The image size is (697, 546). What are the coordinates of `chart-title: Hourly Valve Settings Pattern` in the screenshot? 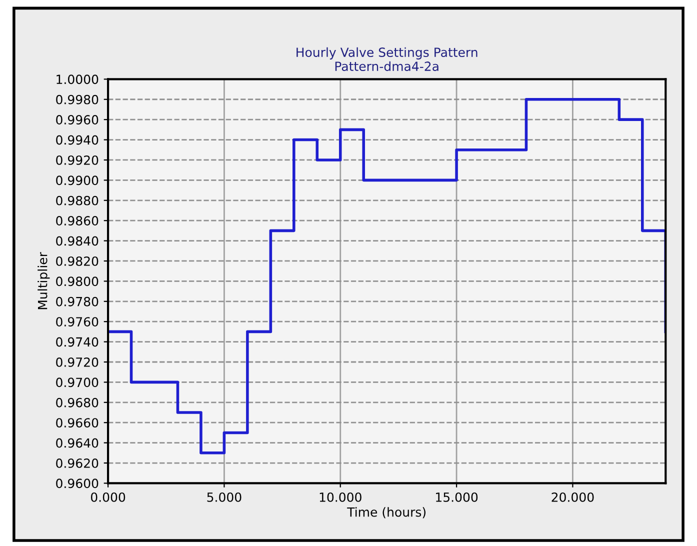 It's located at (387, 53).